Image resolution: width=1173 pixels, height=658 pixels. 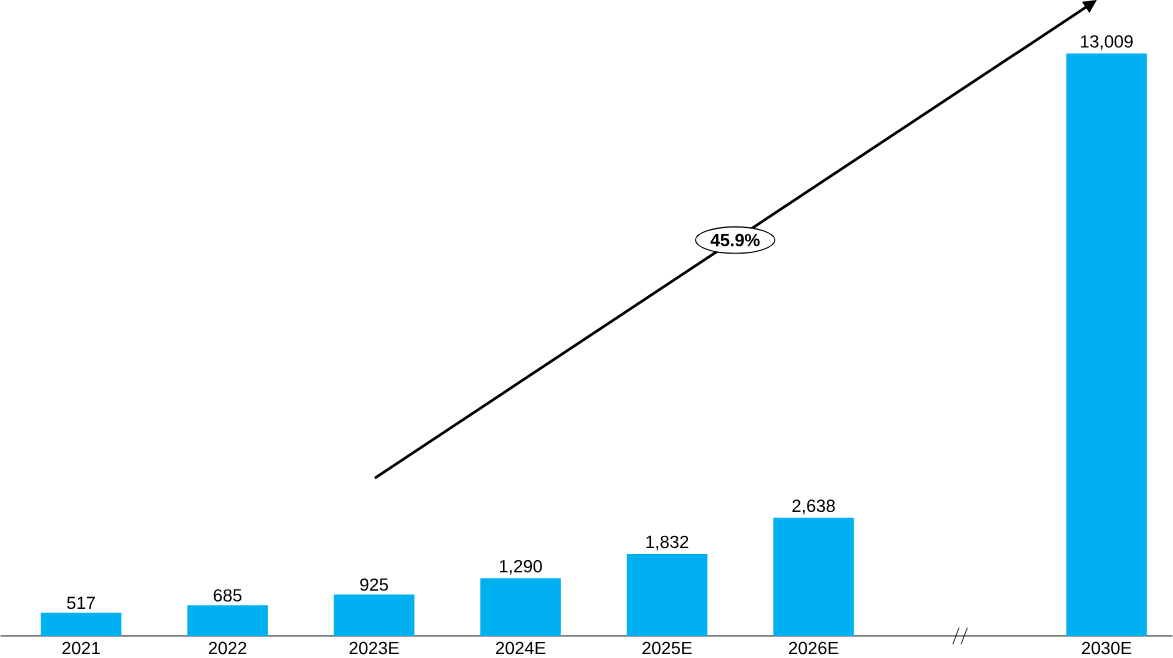 What do you see at coordinates (1107, 648) in the screenshot?
I see `x-tick-label: 2030E` at bounding box center [1107, 648].